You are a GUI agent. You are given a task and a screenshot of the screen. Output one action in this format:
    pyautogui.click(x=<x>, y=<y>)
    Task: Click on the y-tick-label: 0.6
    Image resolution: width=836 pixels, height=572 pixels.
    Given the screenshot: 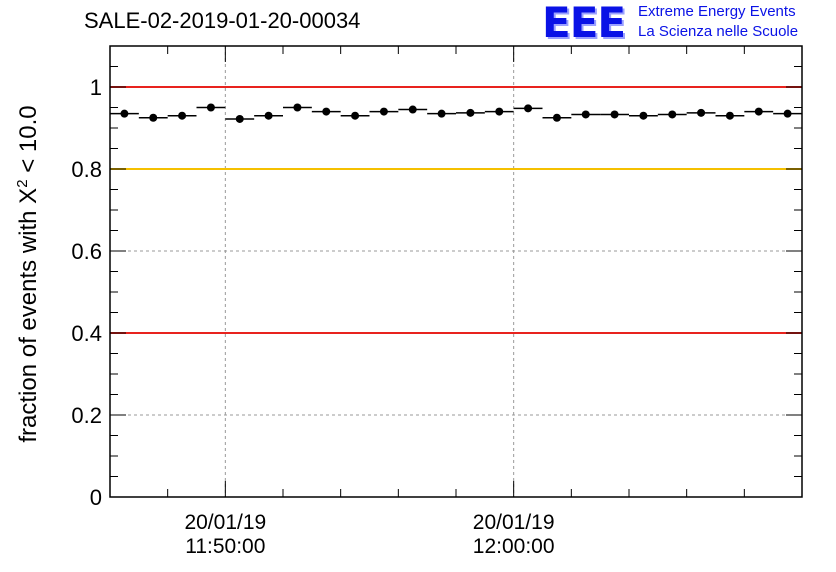 What is the action you would take?
    pyautogui.click(x=86, y=251)
    